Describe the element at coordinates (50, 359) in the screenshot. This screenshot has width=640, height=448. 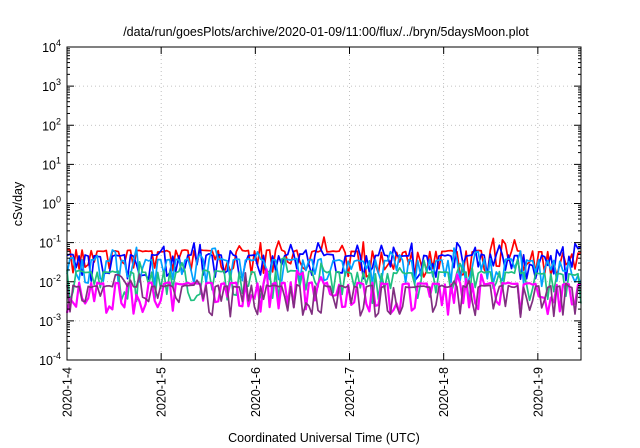
I see `y-tick-label: 10⁻⁴` at that location.